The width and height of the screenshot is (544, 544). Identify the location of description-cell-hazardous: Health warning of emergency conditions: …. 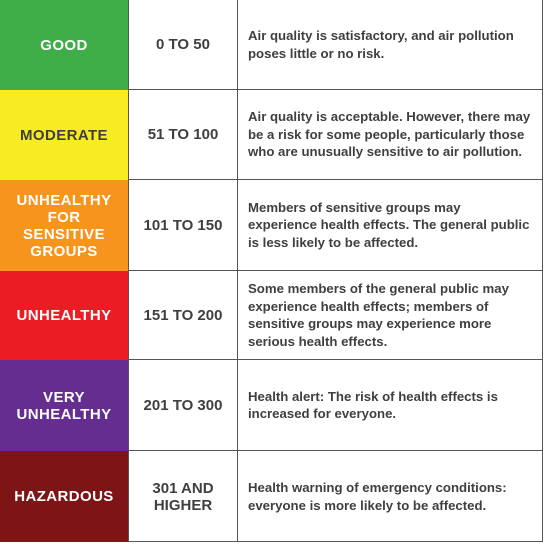
(390, 496).